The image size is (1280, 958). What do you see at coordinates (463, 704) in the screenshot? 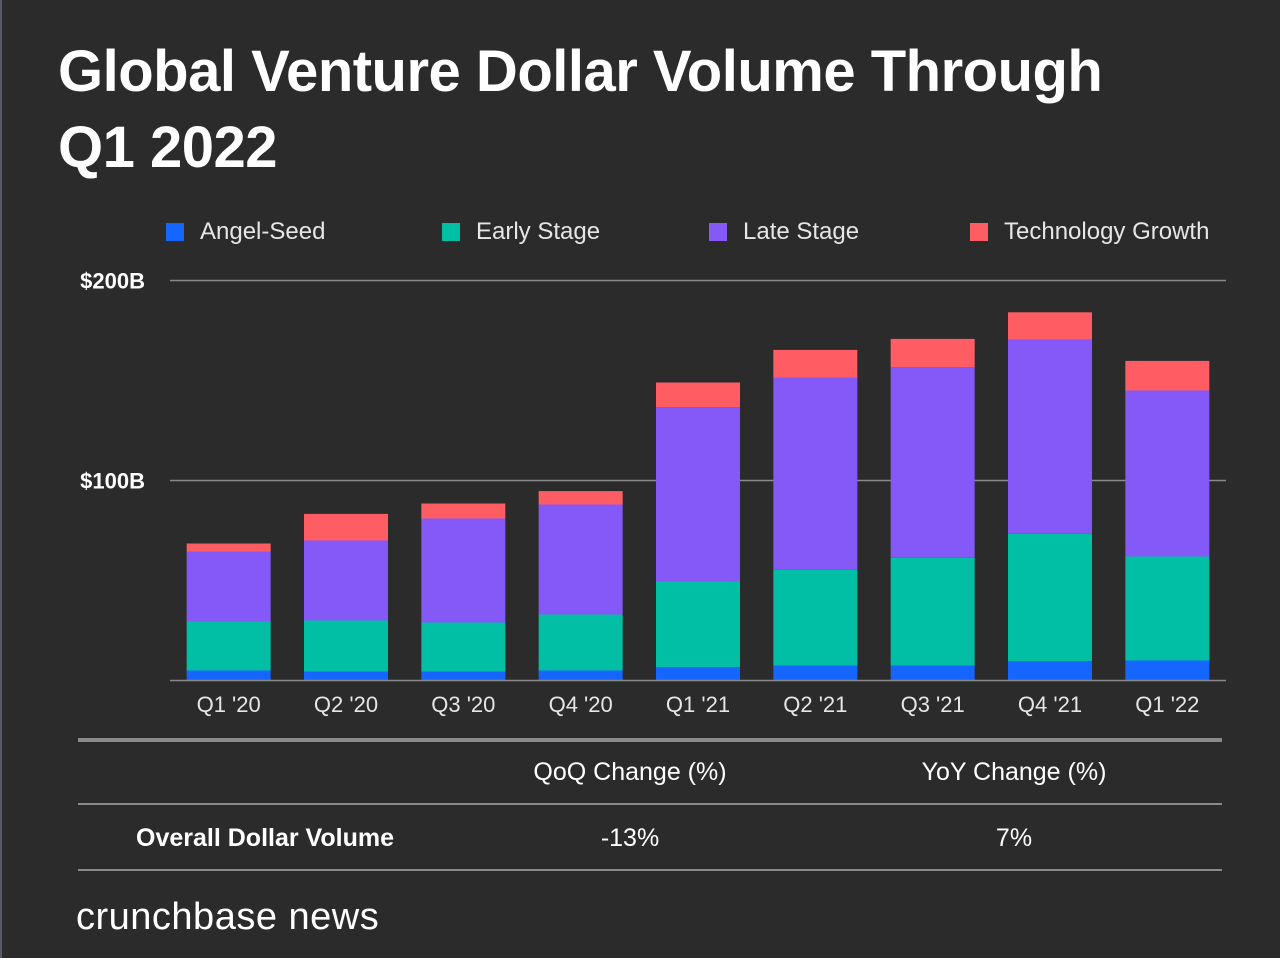
I see `x-tick-label: Q3 '20` at bounding box center [463, 704].